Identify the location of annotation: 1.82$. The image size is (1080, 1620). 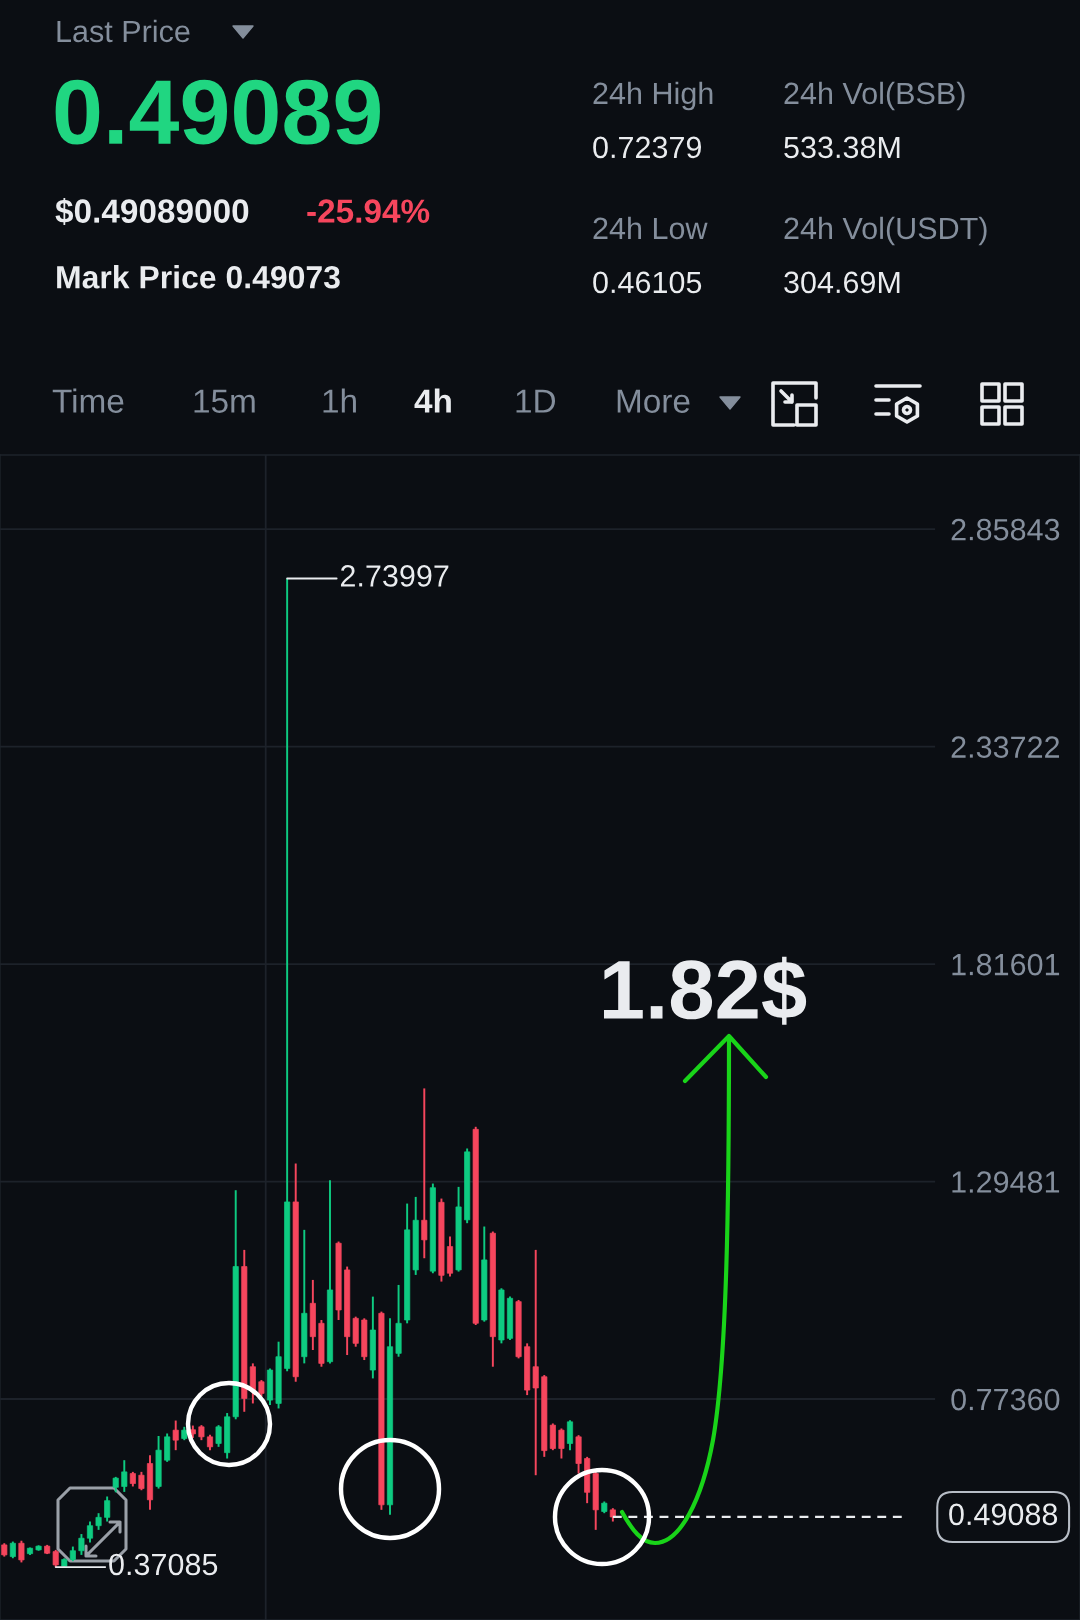
(705, 990).